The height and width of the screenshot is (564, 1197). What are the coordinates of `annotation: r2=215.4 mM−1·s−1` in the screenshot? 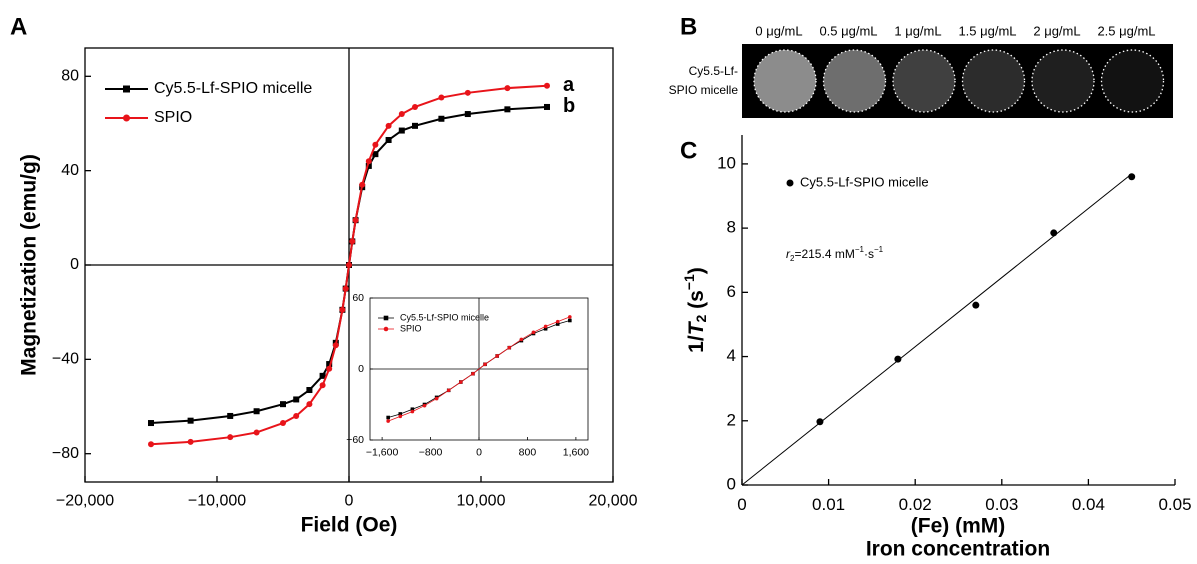 It's located at (835, 254).